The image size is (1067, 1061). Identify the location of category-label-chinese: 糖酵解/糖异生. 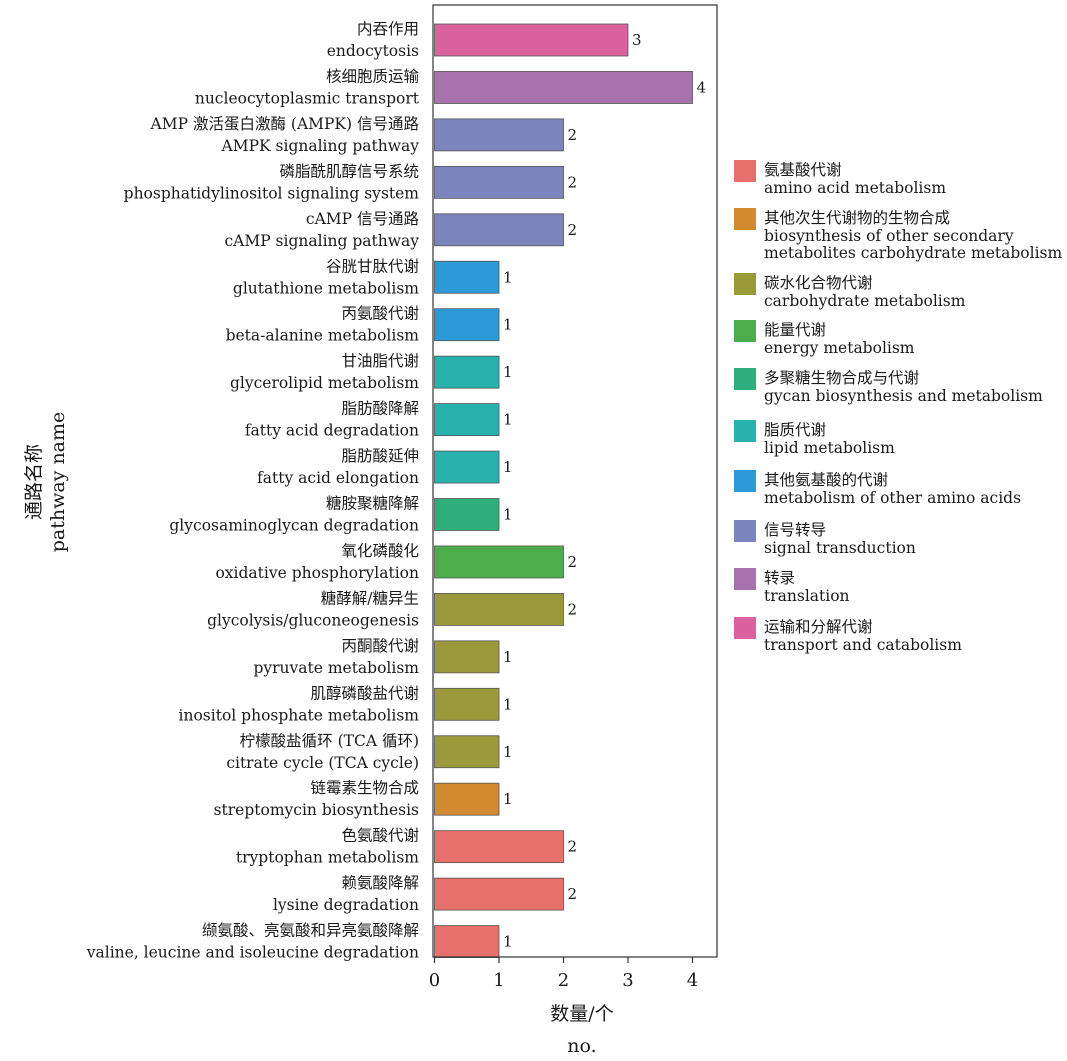
(370, 598).